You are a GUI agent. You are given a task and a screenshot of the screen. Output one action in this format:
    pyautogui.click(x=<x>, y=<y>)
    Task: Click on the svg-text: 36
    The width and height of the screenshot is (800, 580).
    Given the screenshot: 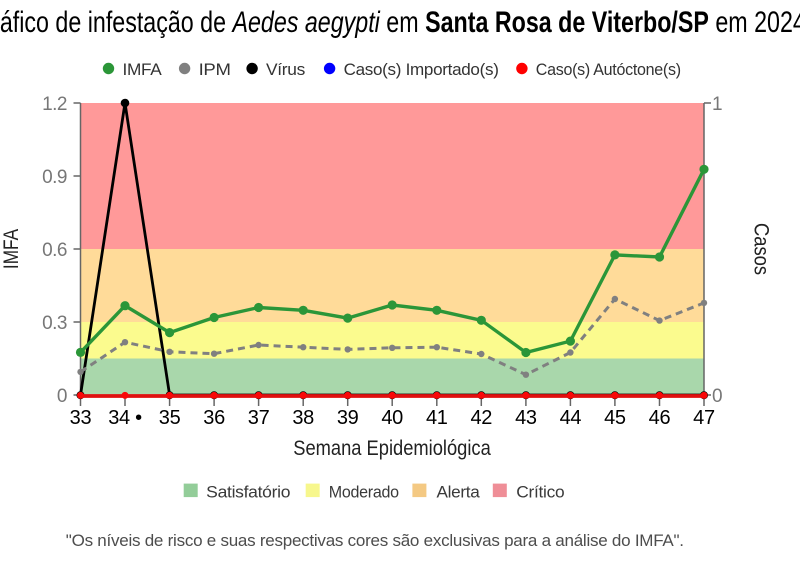 What is the action you would take?
    pyautogui.click(x=214, y=418)
    